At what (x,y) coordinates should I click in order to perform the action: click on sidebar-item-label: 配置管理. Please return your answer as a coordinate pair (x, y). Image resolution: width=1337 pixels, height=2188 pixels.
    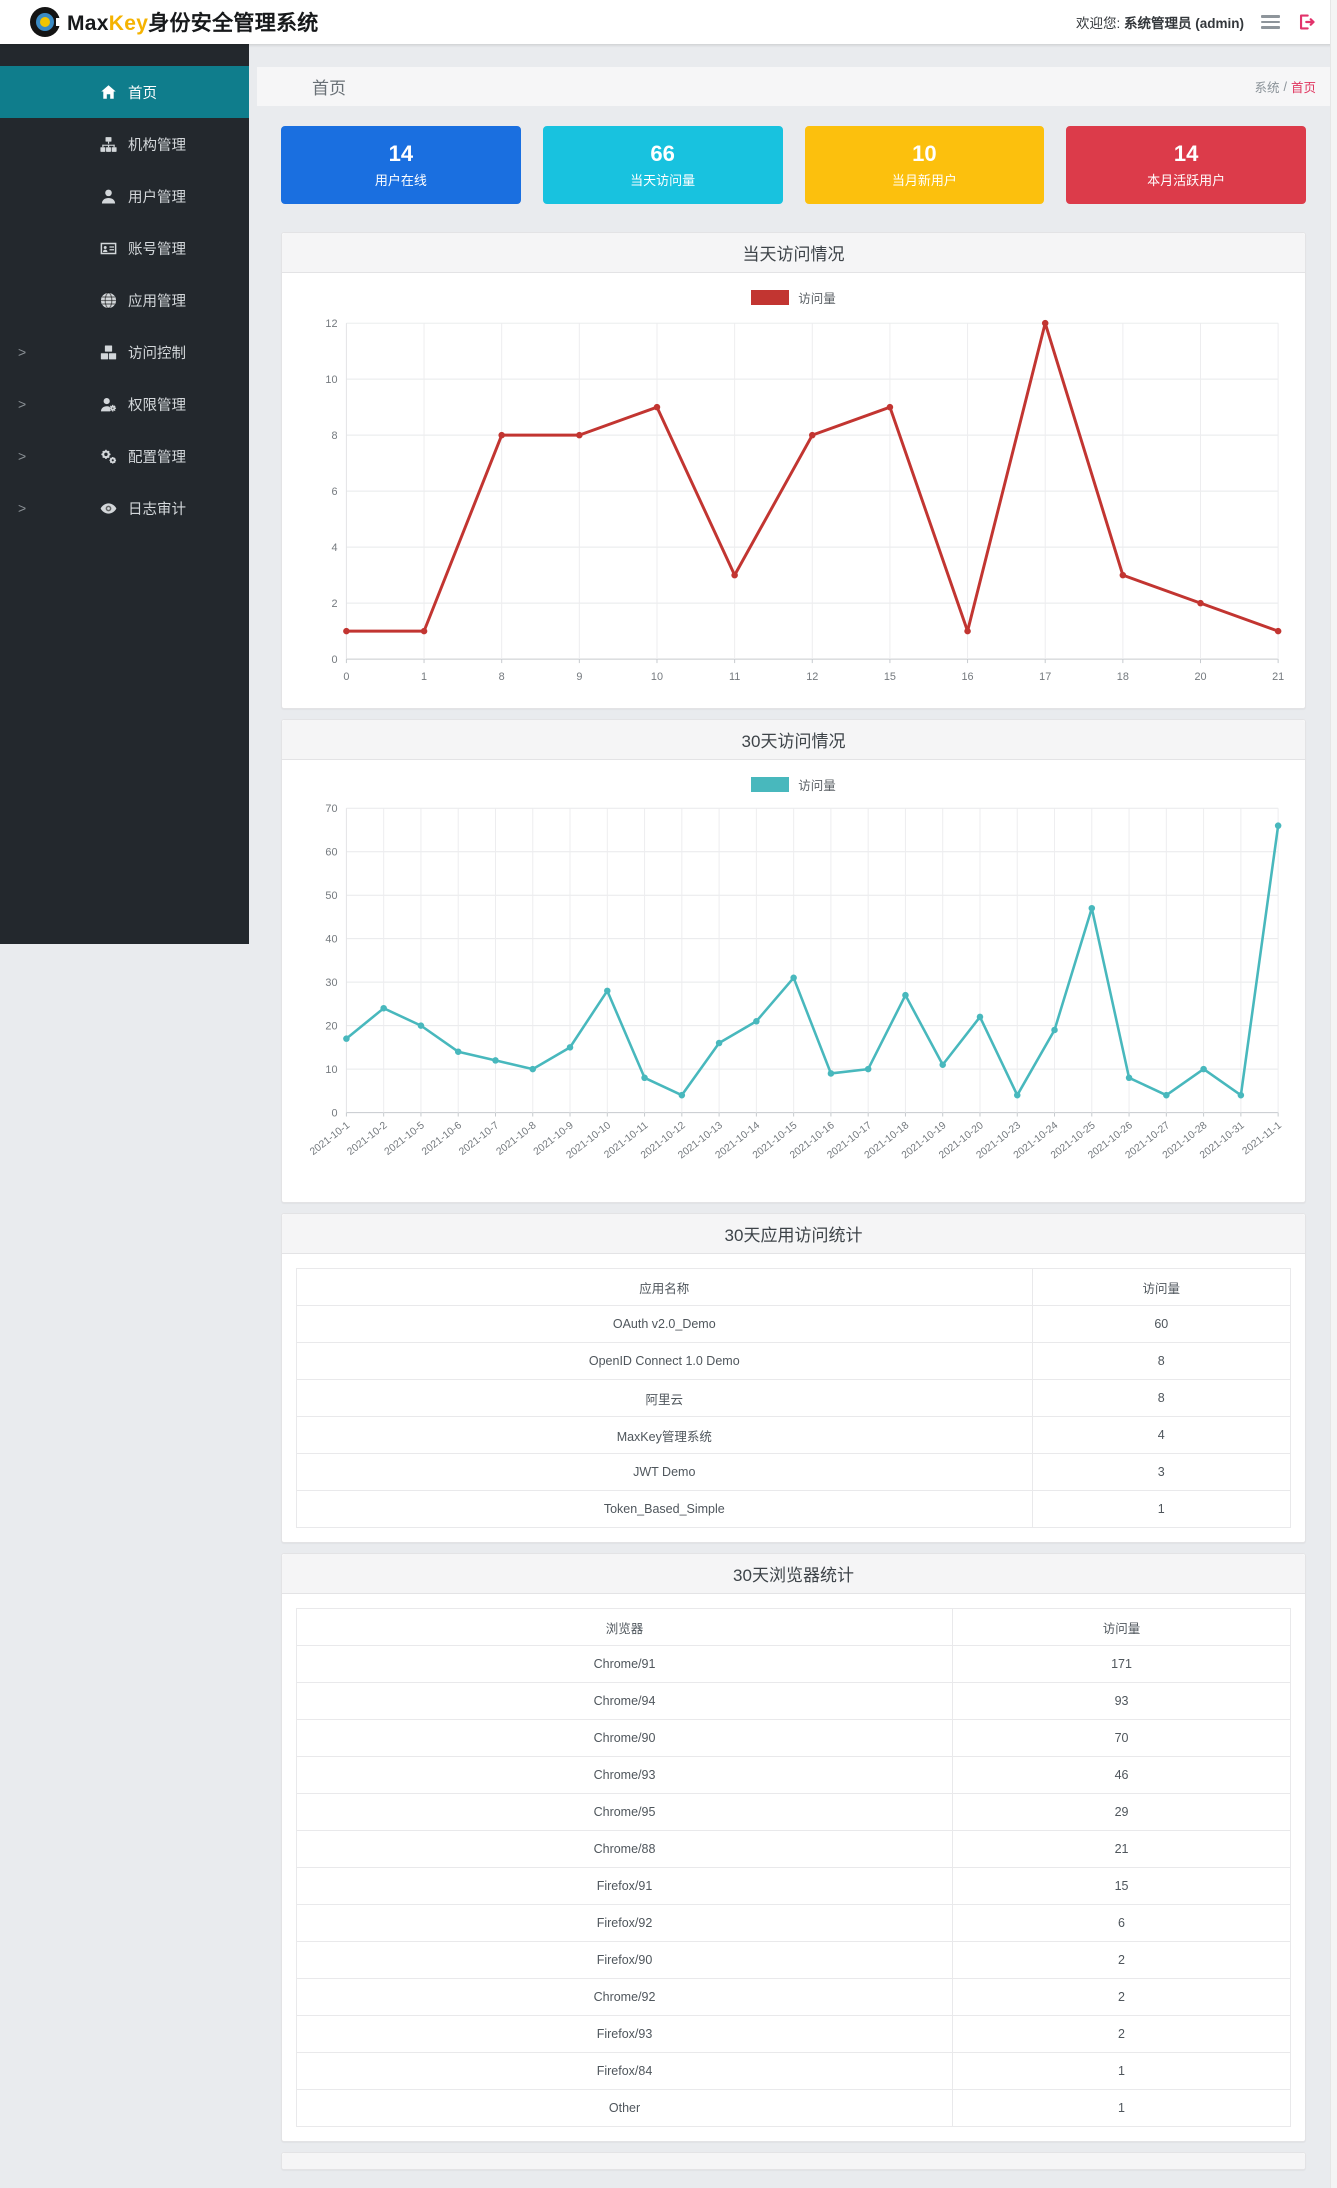
    Looking at the image, I should click on (157, 457).